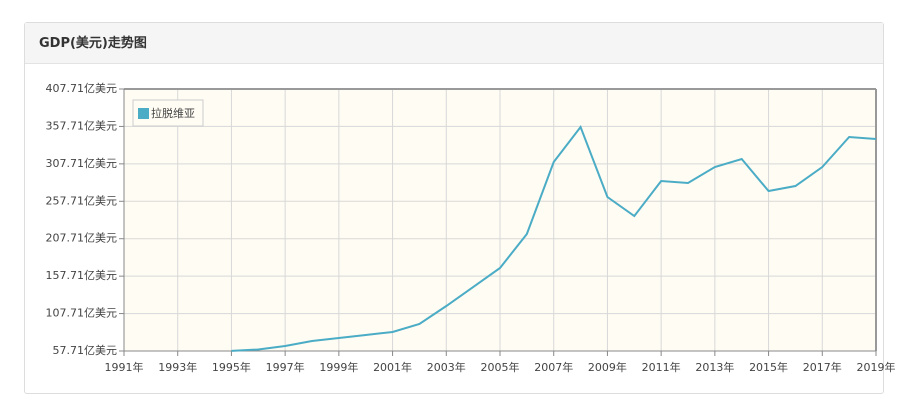  What do you see at coordinates (173, 113) in the screenshot?
I see `legend-label: 拉脱维亚` at bounding box center [173, 113].